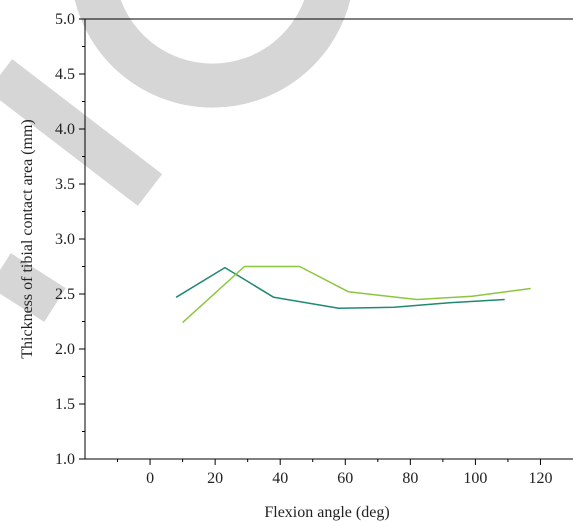 This screenshot has height=523, width=573. Describe the element at coordinates (215, 478) in the screenshot. I see `x-tick-label: 20` at that location.